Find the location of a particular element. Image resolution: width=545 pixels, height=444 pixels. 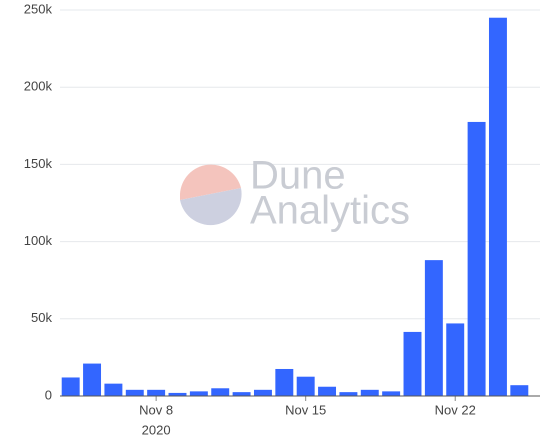

x-tick-label: Nov 22 is located at coordinates (455, 409).